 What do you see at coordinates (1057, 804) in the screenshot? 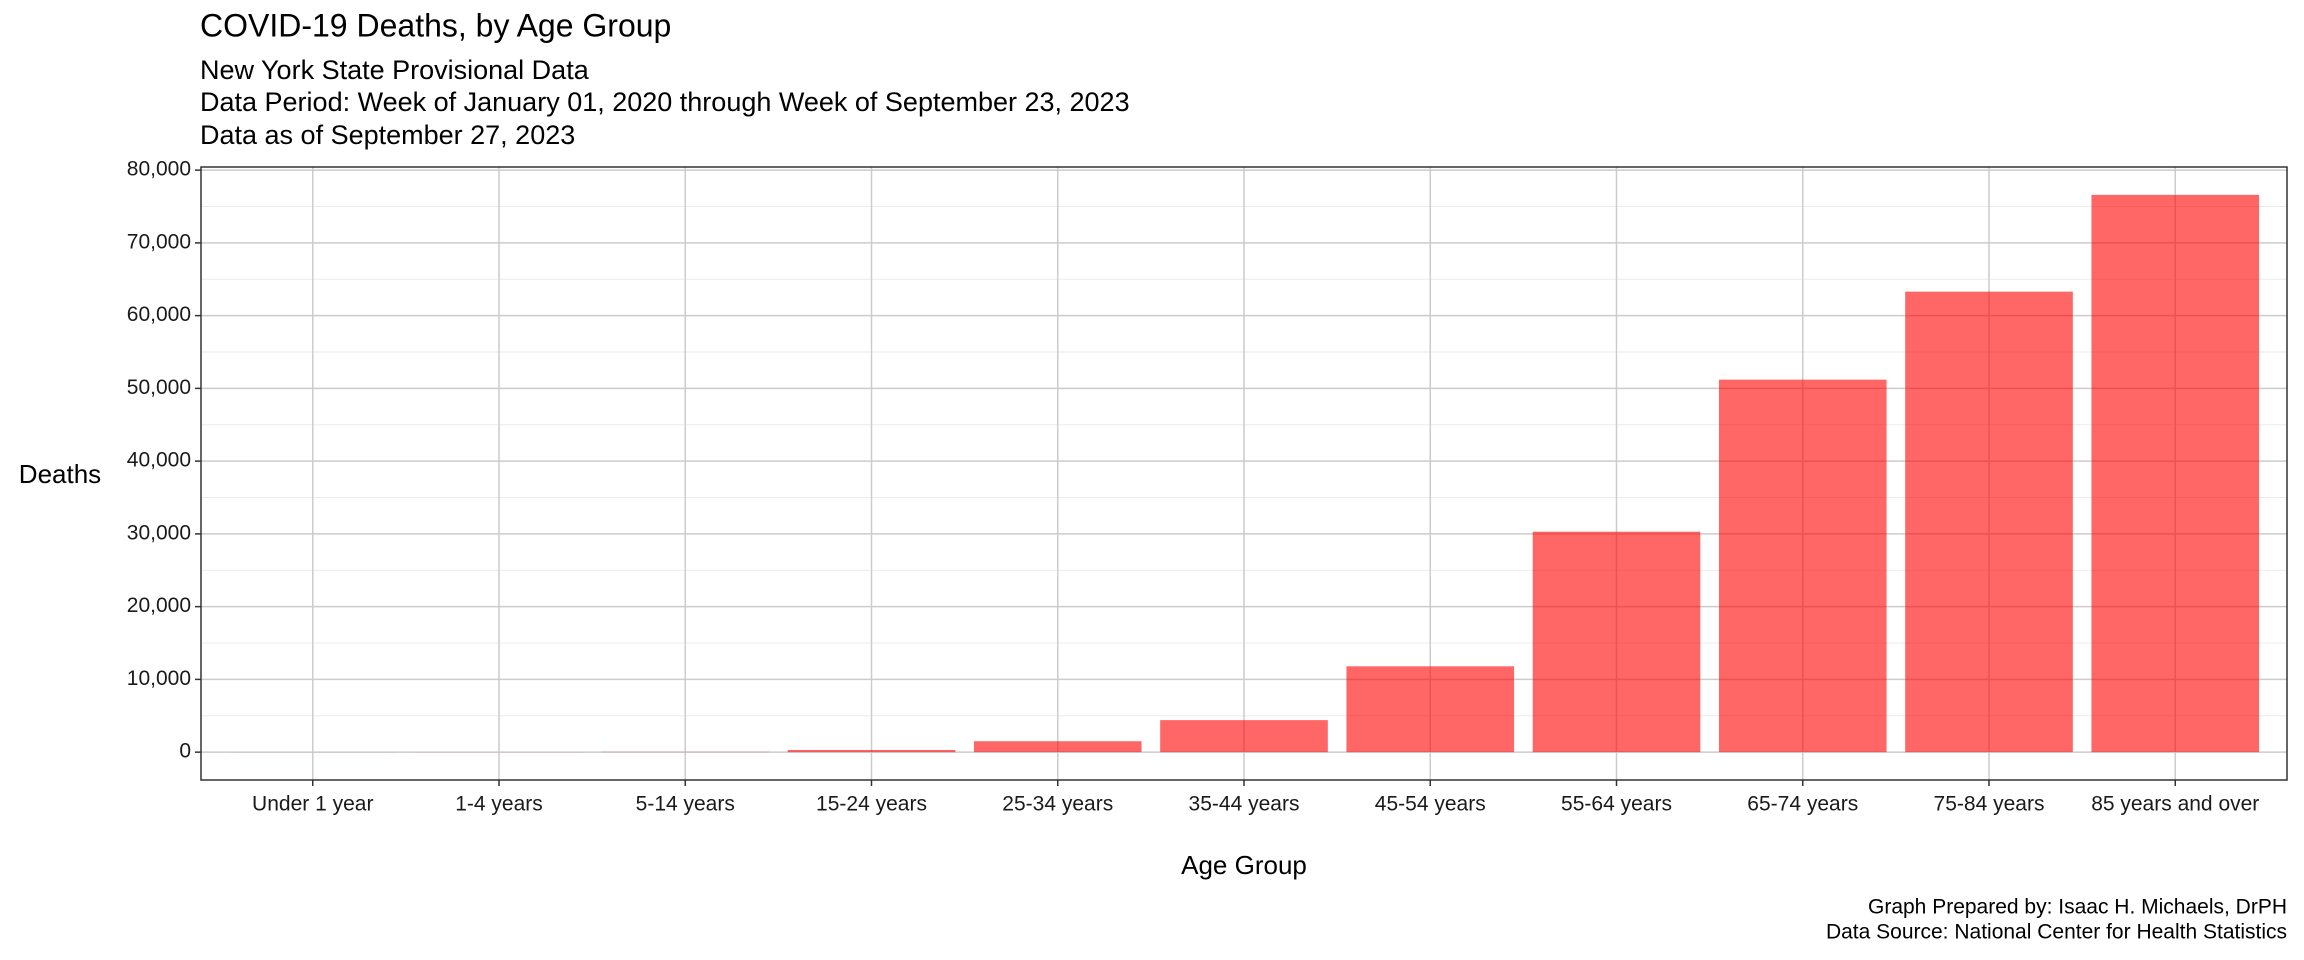
I see `x-tick-label: 25-34 years` at bounding box center [1057, 804].